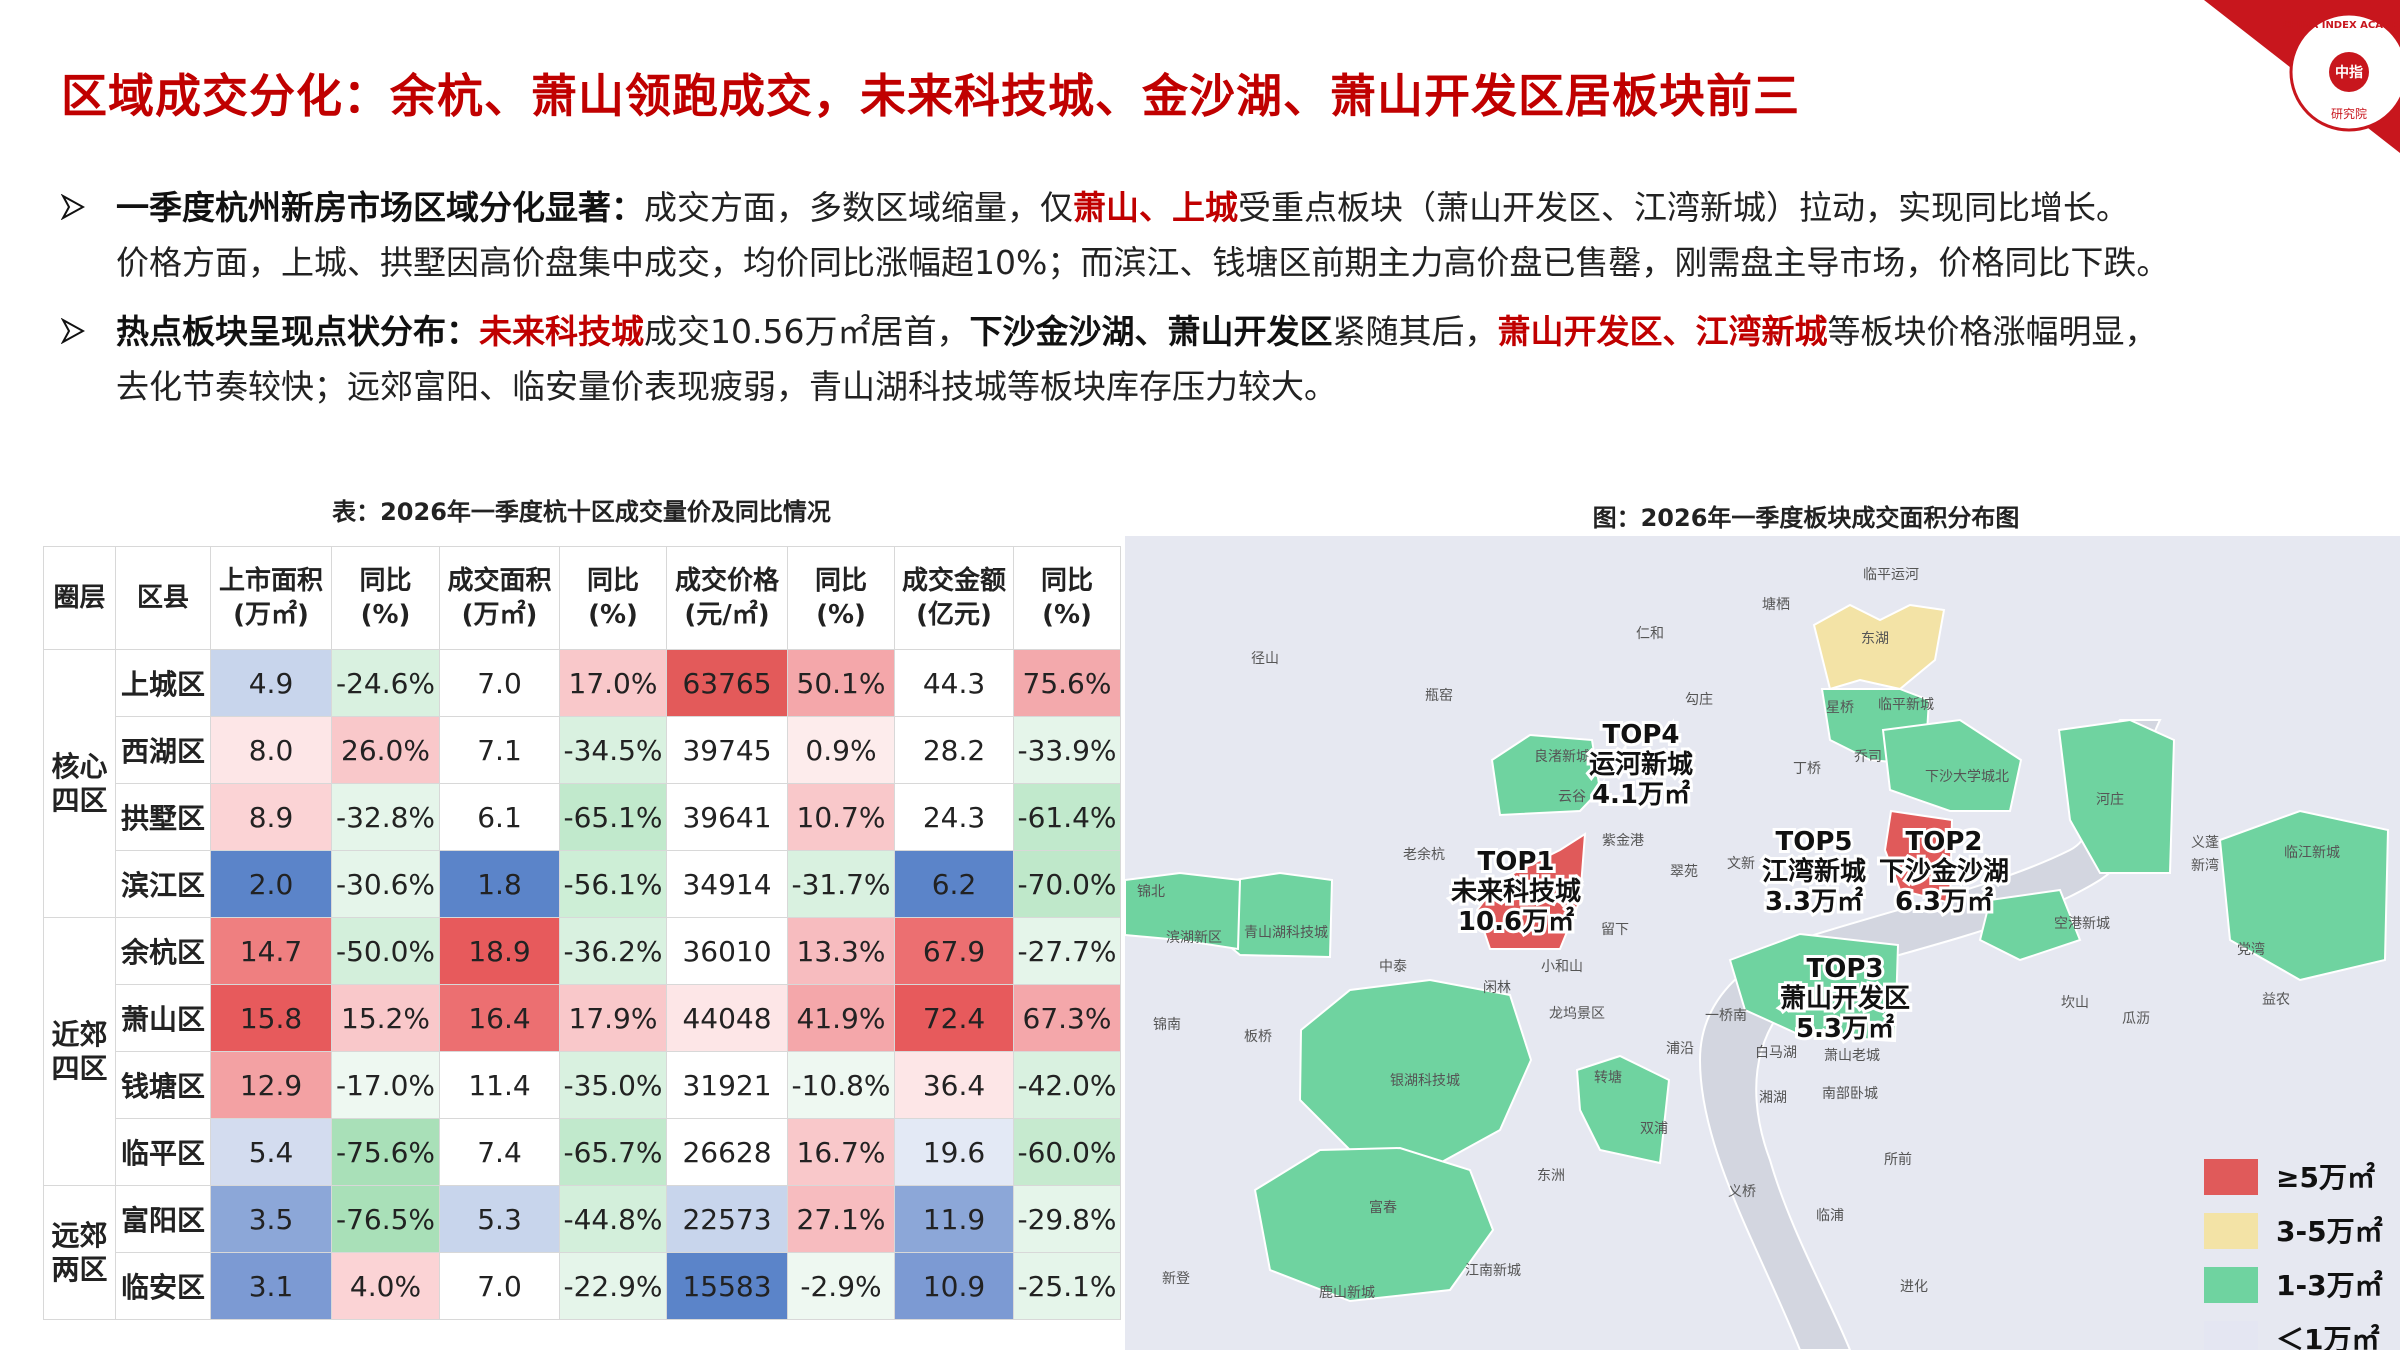  What do you see at coordinates (79, 1034) in the screenshot?
I see `group-text: 近郊` at bounding box center [79, 1034].